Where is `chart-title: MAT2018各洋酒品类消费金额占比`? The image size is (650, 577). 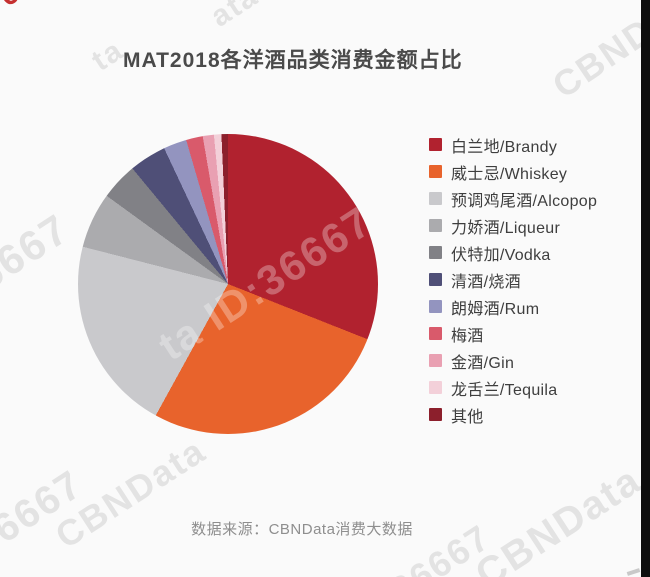 chart-title: MAT2018各洋酒品类消费金额占比 is located at coordinates (293, 60).